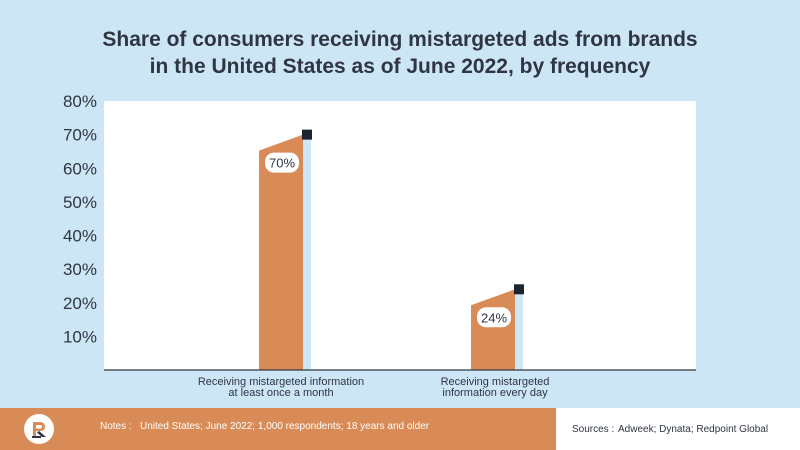 The height and width of the screenshot is (450, 800). Describe the element at coordinates (495, 393) in the screenshot. I see `x-category-label: information every day` at that location.